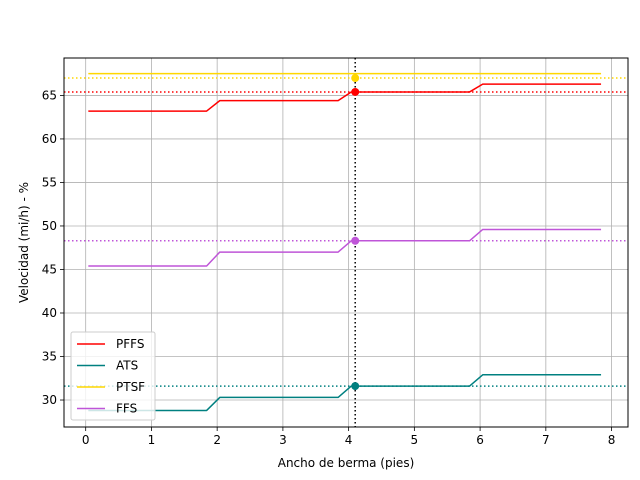  Describe the element at coordinates (127, 366) in the screenshot. I see `legend-label-ats: ATS` at that location.